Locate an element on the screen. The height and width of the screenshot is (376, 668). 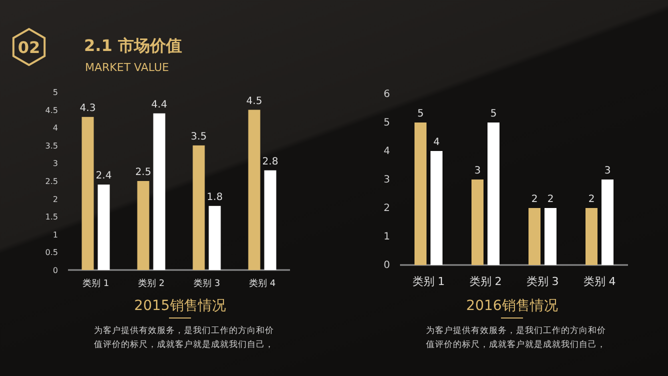
data-label: 4.5 is located at coordinates (254, 101).